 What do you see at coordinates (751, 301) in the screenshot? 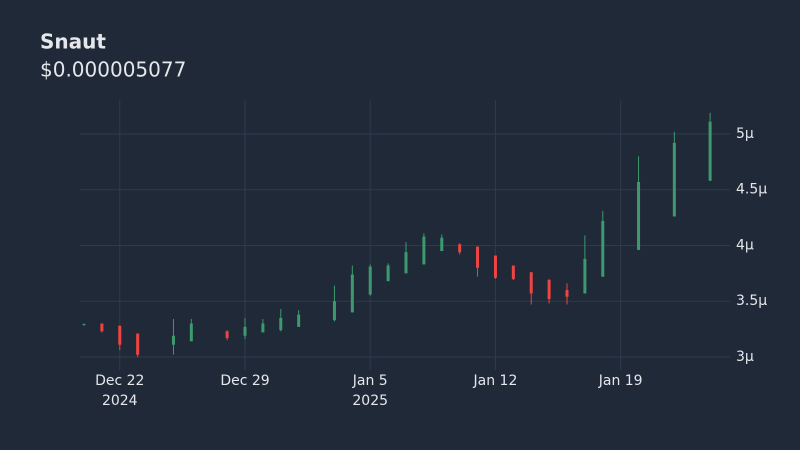
I see `y-tick-label: 3.5µ` at bounding box center [751, 301].